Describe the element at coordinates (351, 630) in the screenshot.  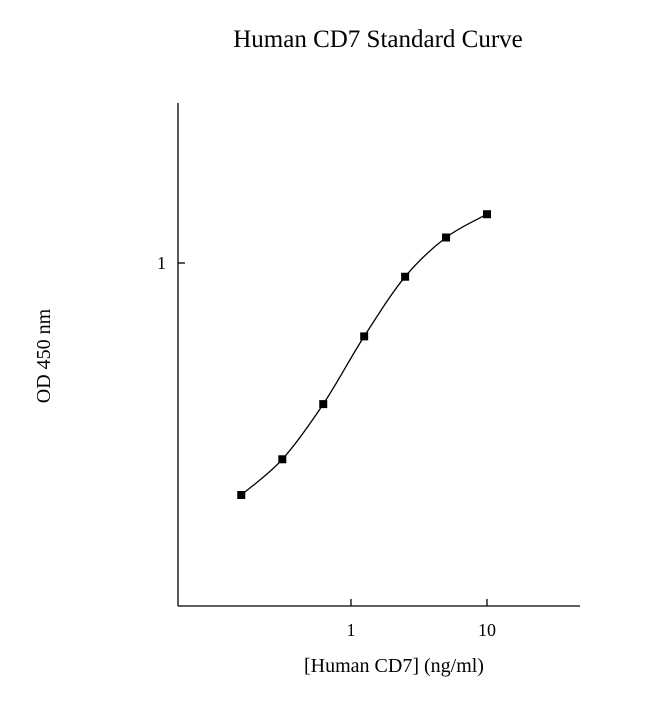
I see `x-tick-label: 1` at that location.